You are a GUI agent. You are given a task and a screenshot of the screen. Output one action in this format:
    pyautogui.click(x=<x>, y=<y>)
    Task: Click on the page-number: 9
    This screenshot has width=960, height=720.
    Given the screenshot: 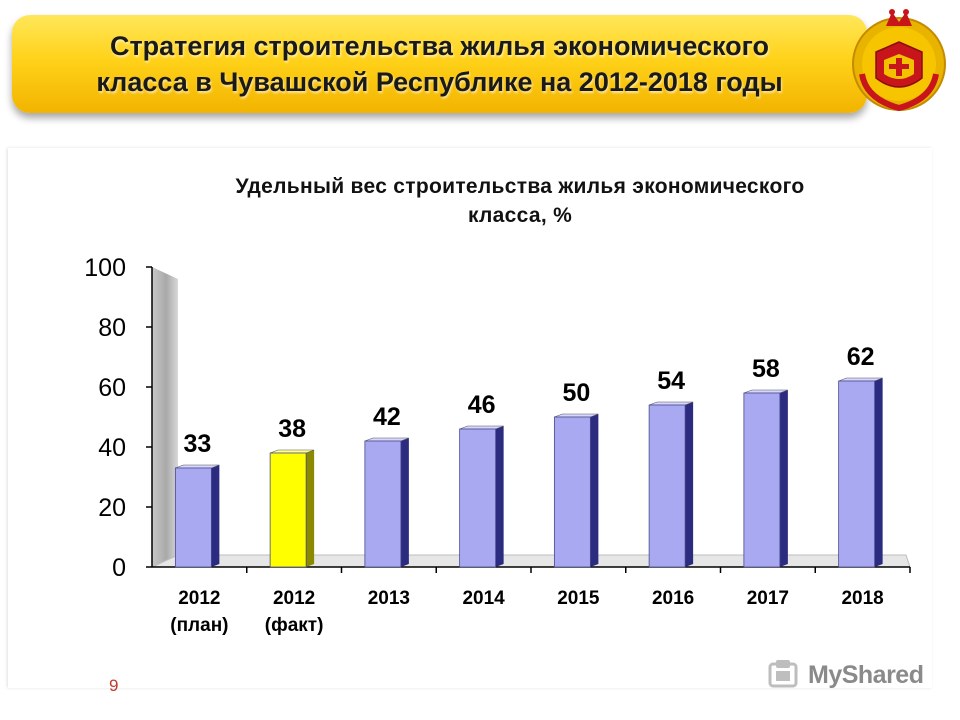 What is the action you would take?
    pyautogui.click(x=114, y=685)
    